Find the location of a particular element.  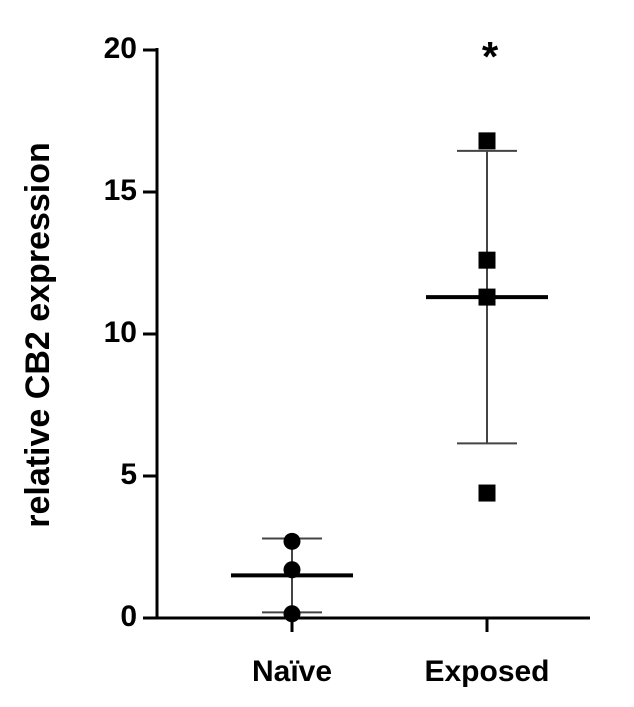

y-axis-label: relative CB2 expression is located at coordinates (38, 335).